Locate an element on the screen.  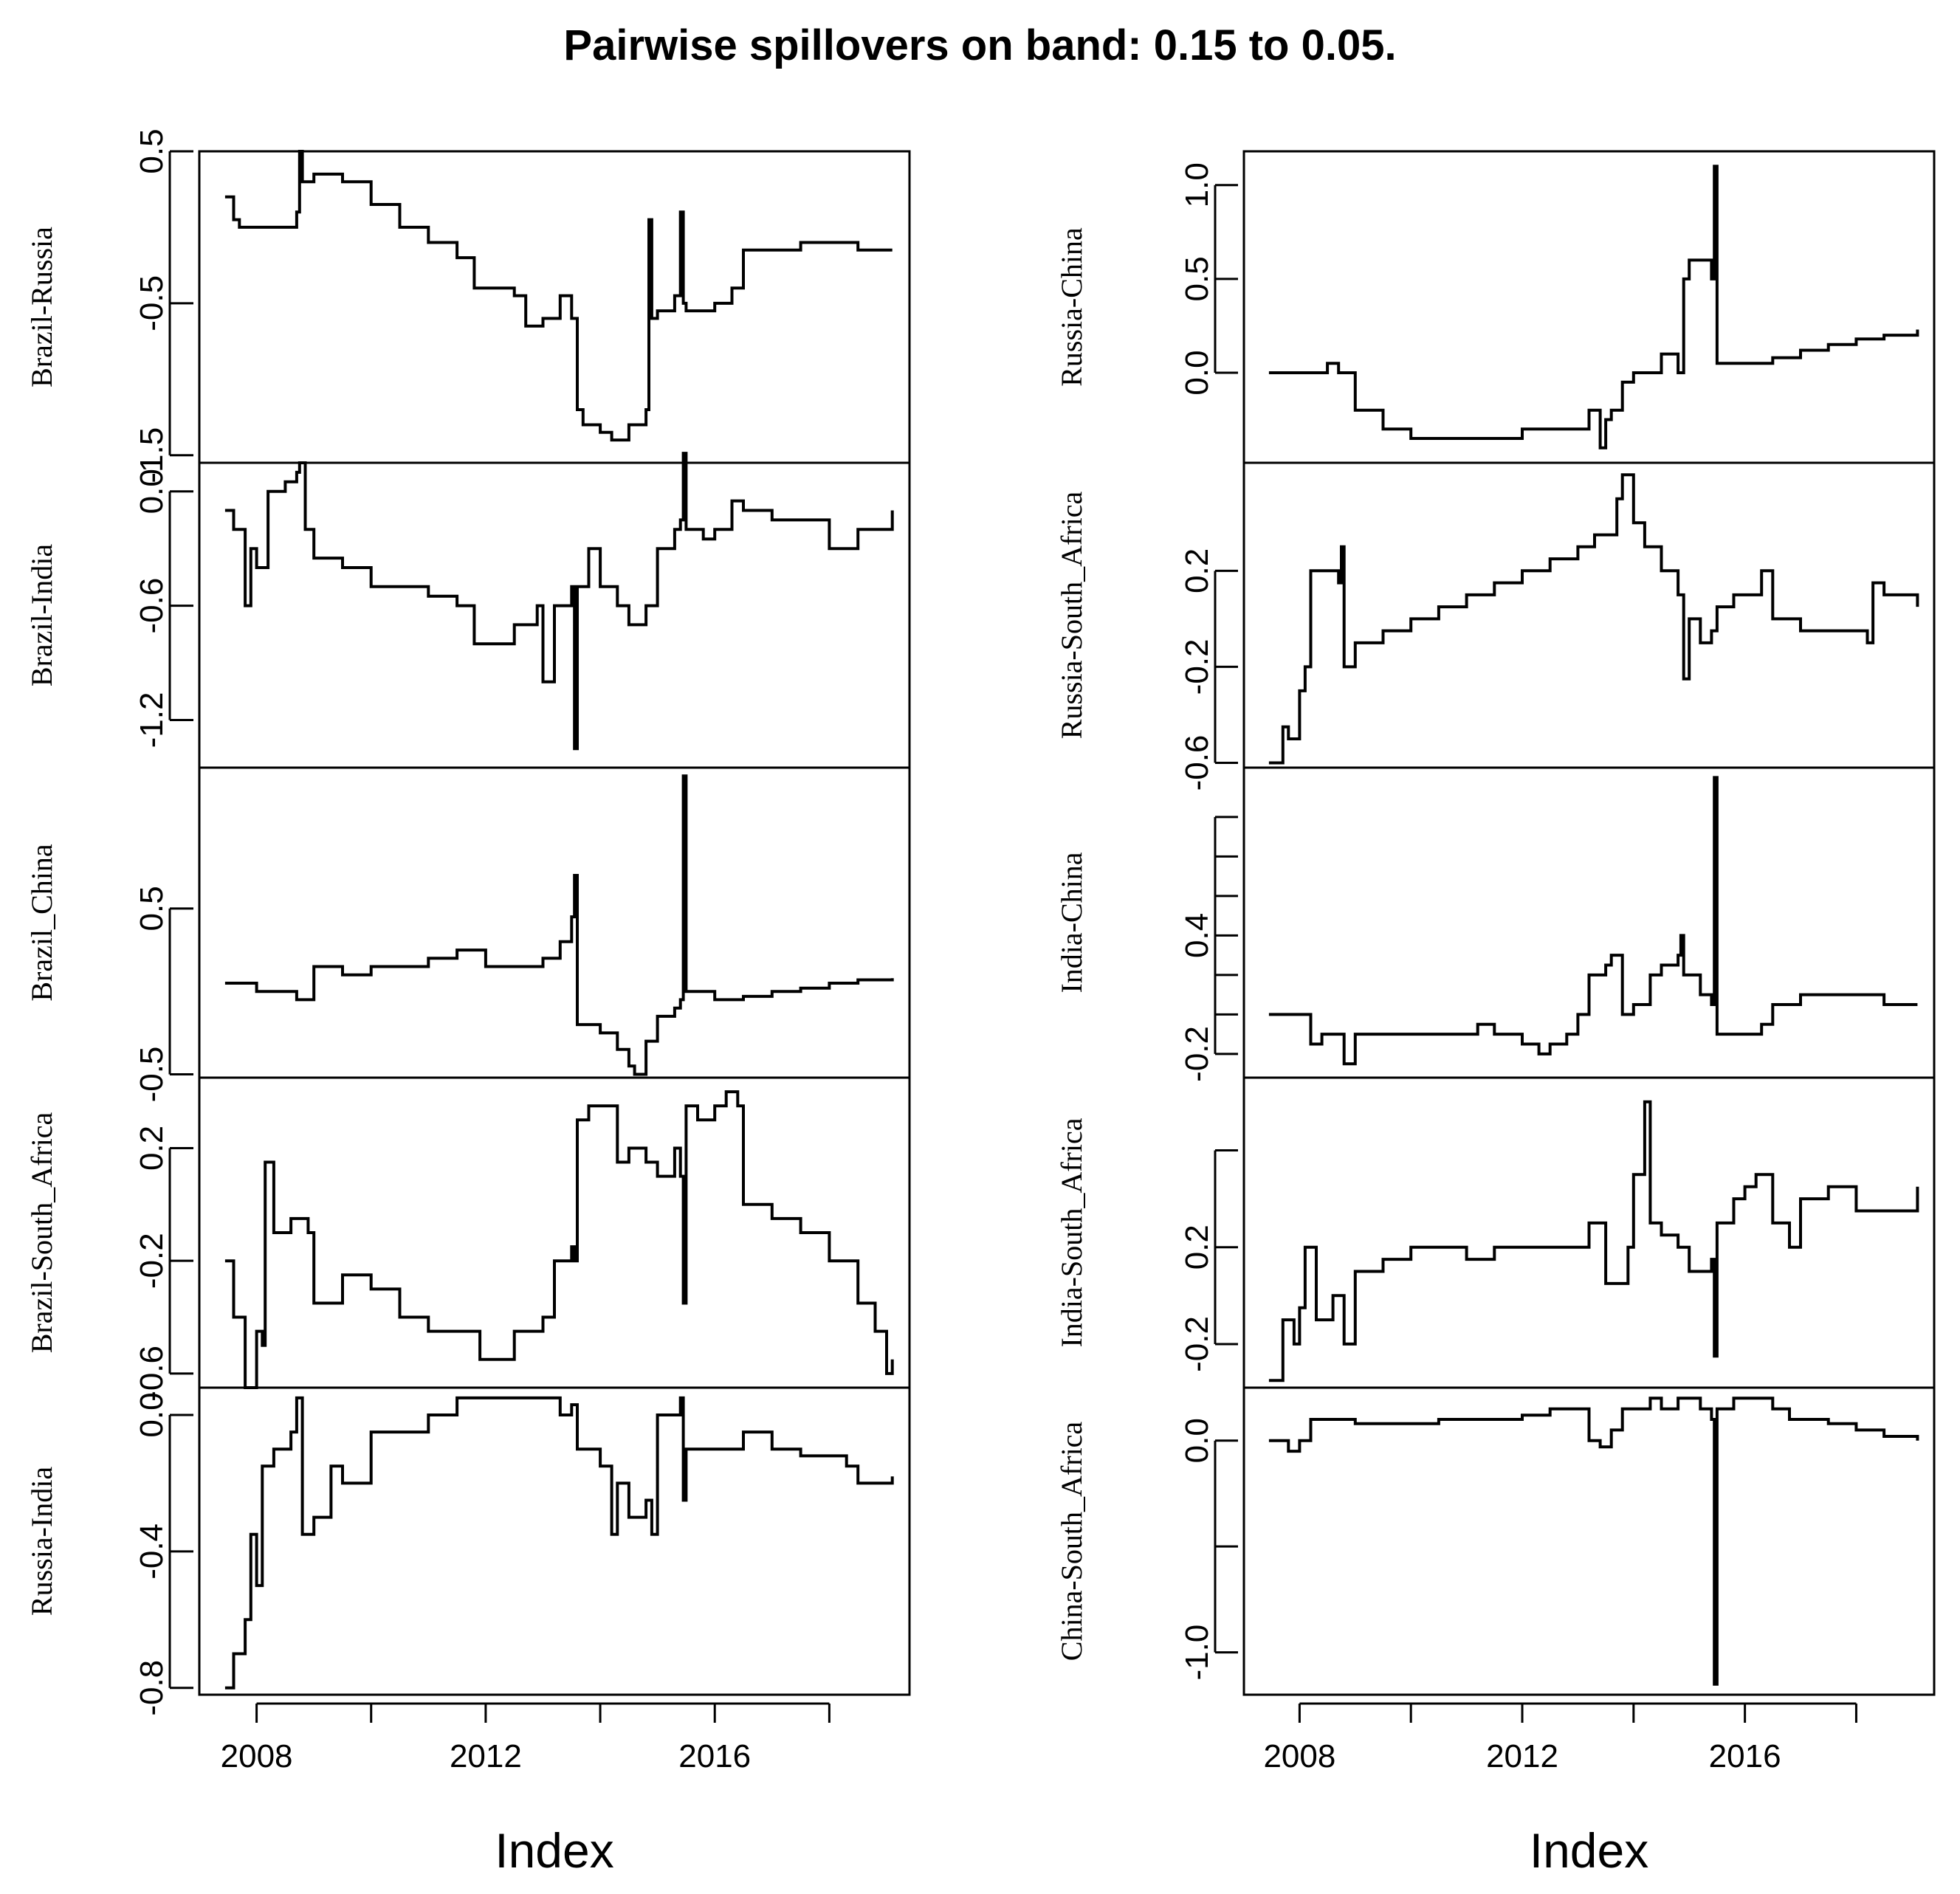
series-line-india-south-africa is located at coordinates (1593, 1241).